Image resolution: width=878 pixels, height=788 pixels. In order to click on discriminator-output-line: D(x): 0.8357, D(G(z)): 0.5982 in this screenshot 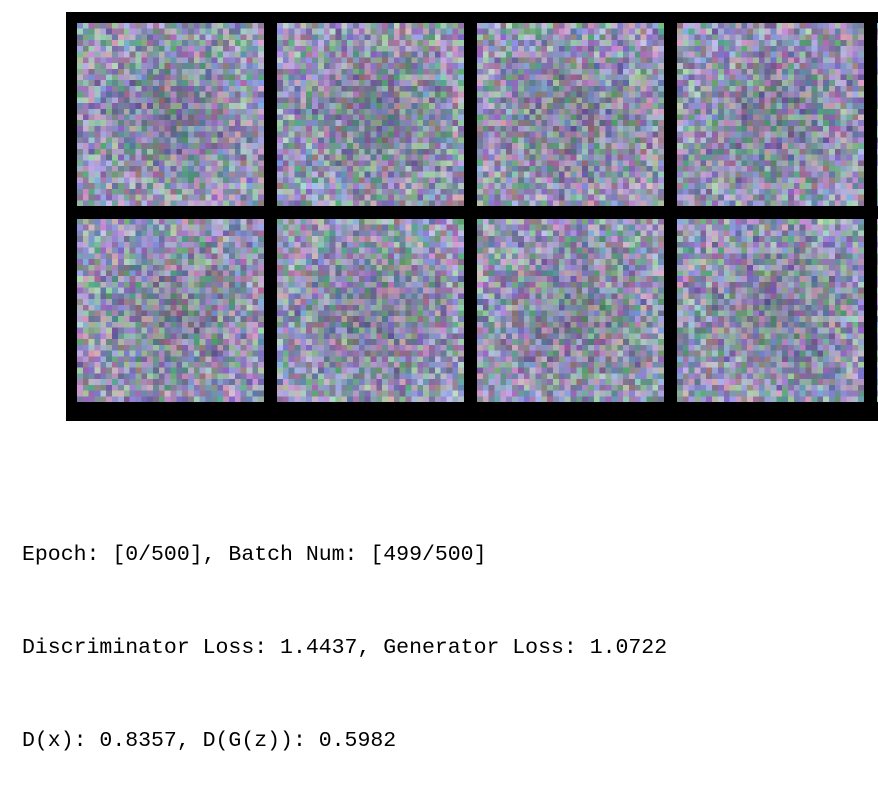, I will do `click(209, 741)`.